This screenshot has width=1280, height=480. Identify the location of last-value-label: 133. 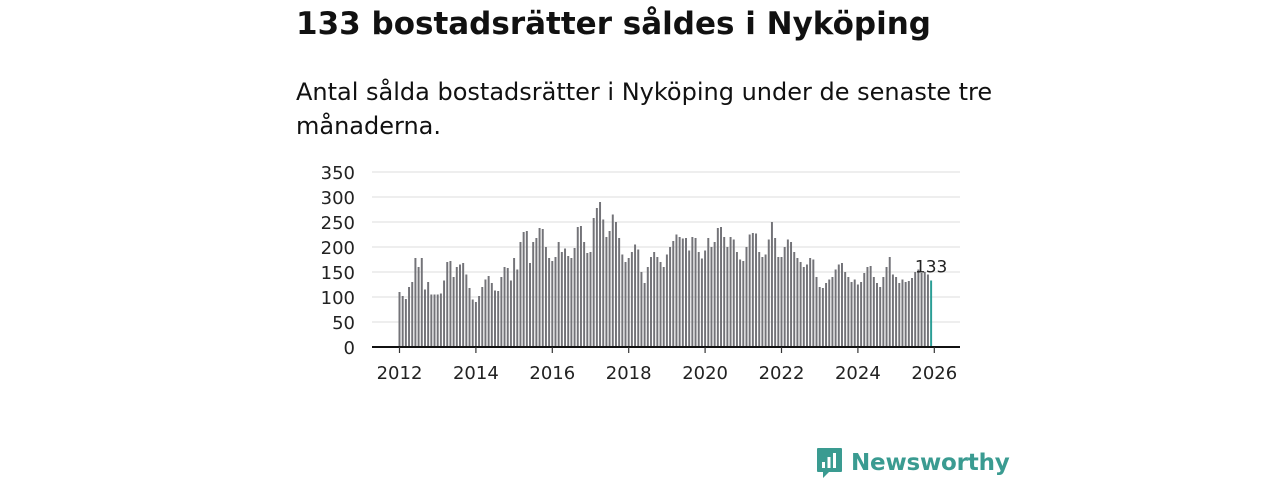
(931, 268).